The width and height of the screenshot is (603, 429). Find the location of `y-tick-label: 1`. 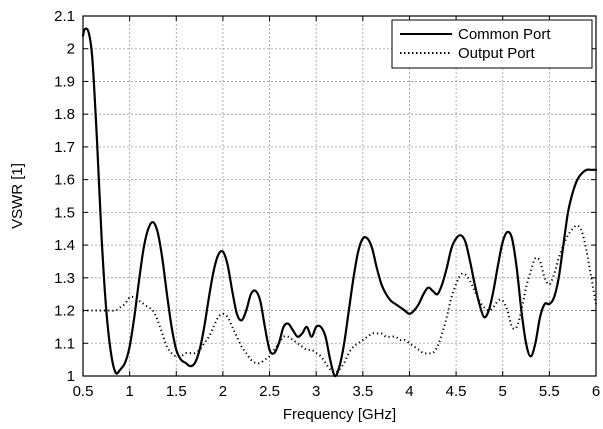

y-tick-label: 1 is located at coordinates (71, 376).